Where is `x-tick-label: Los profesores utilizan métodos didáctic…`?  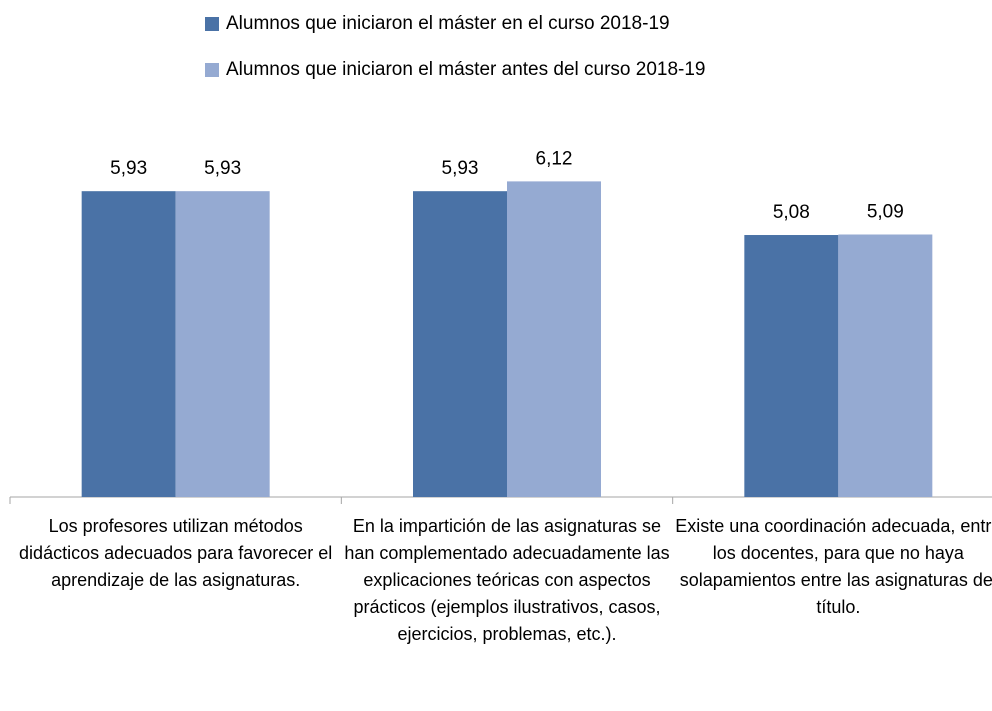 x-tick-label: Los profesores utilizan métodos didáctic… is located at coordinates (176, 553).